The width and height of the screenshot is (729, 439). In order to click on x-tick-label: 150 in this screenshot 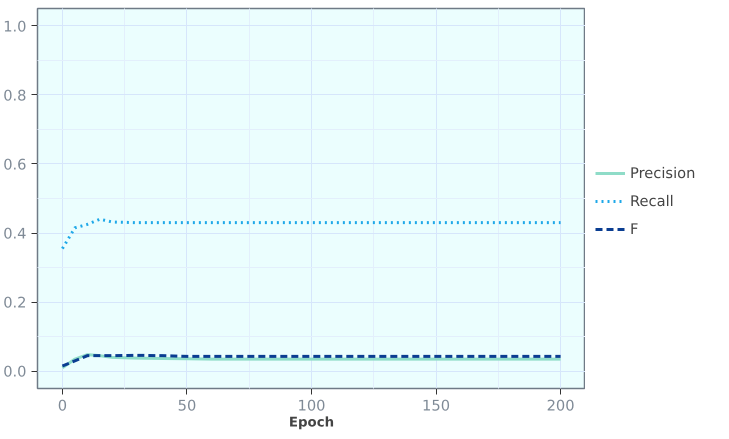, I will do `click(436, 406)`.